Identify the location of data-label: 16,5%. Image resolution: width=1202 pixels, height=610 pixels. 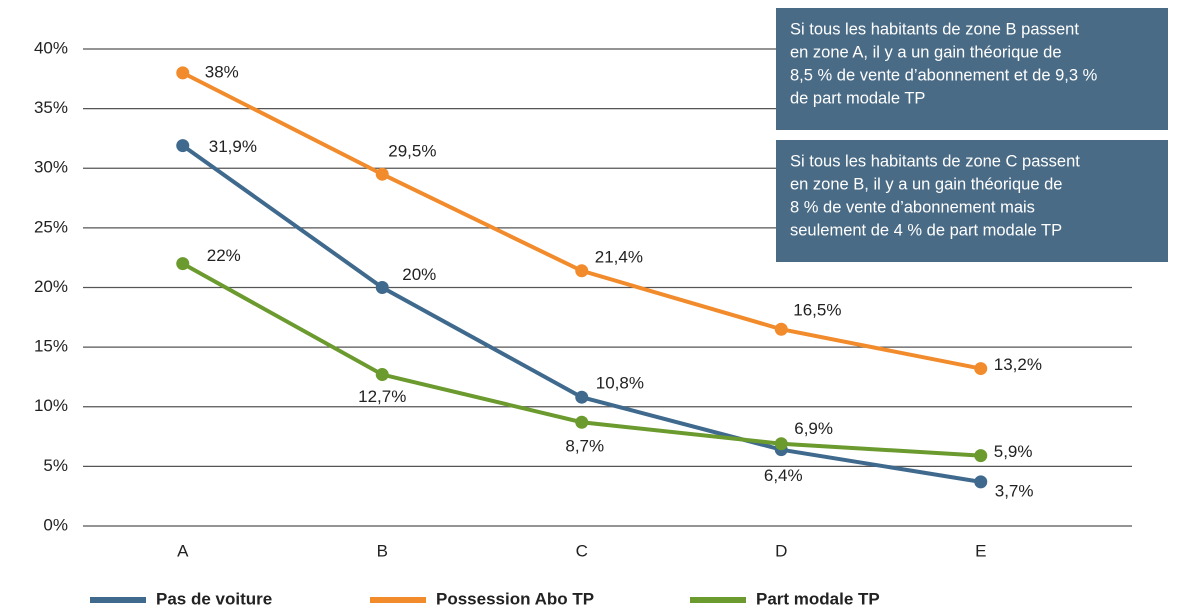
(817, 310).